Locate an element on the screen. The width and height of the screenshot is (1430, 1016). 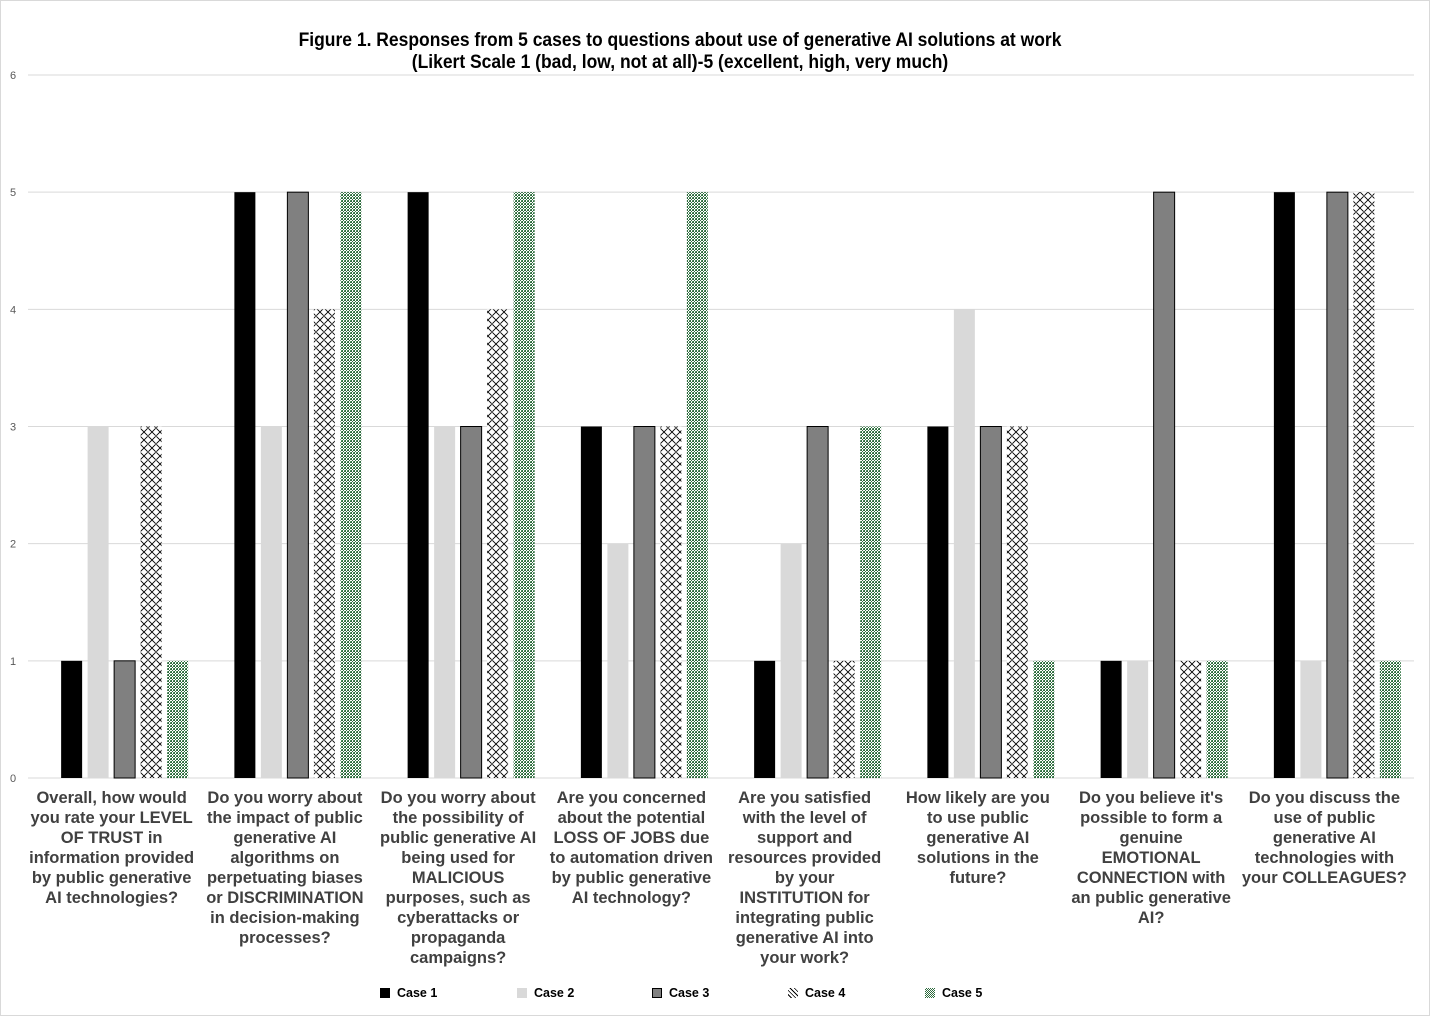
y-tick-label: 5 is located at coordinates (13, 193).